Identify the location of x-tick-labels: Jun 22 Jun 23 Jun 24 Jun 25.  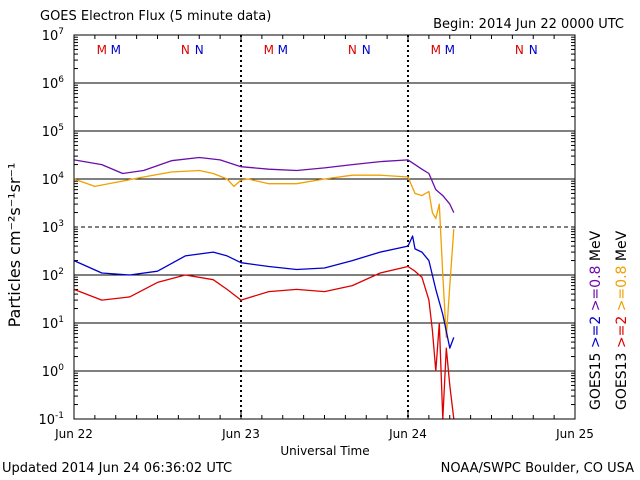
(324, 434).